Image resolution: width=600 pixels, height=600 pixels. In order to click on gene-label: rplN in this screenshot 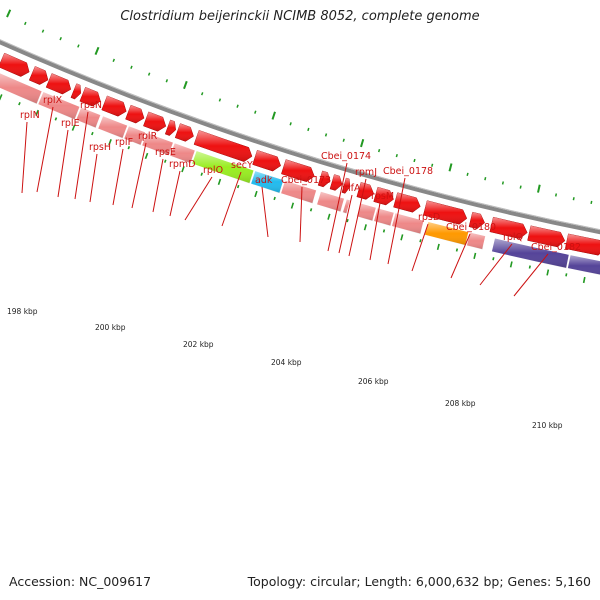, I will do `click(30, 115)`.